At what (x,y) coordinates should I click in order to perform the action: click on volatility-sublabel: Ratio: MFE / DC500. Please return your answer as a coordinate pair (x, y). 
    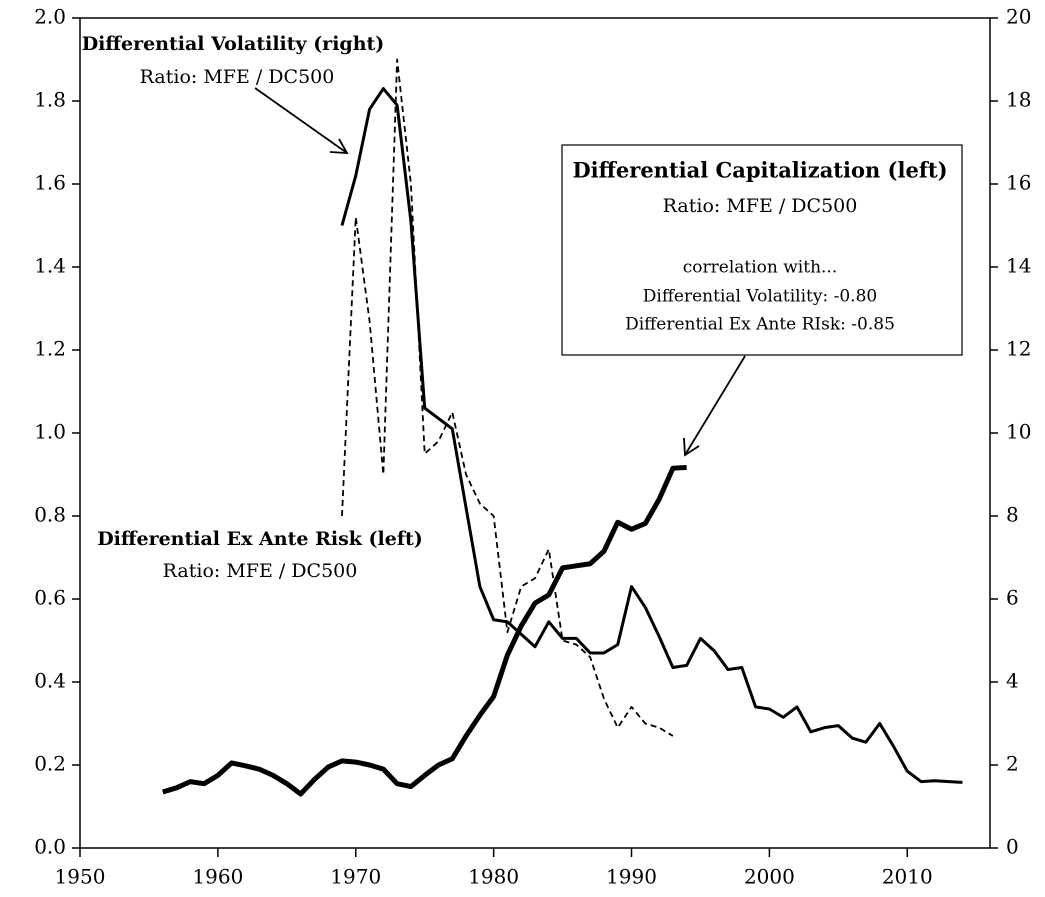
    Looking at the image, I should click on (237, 77).